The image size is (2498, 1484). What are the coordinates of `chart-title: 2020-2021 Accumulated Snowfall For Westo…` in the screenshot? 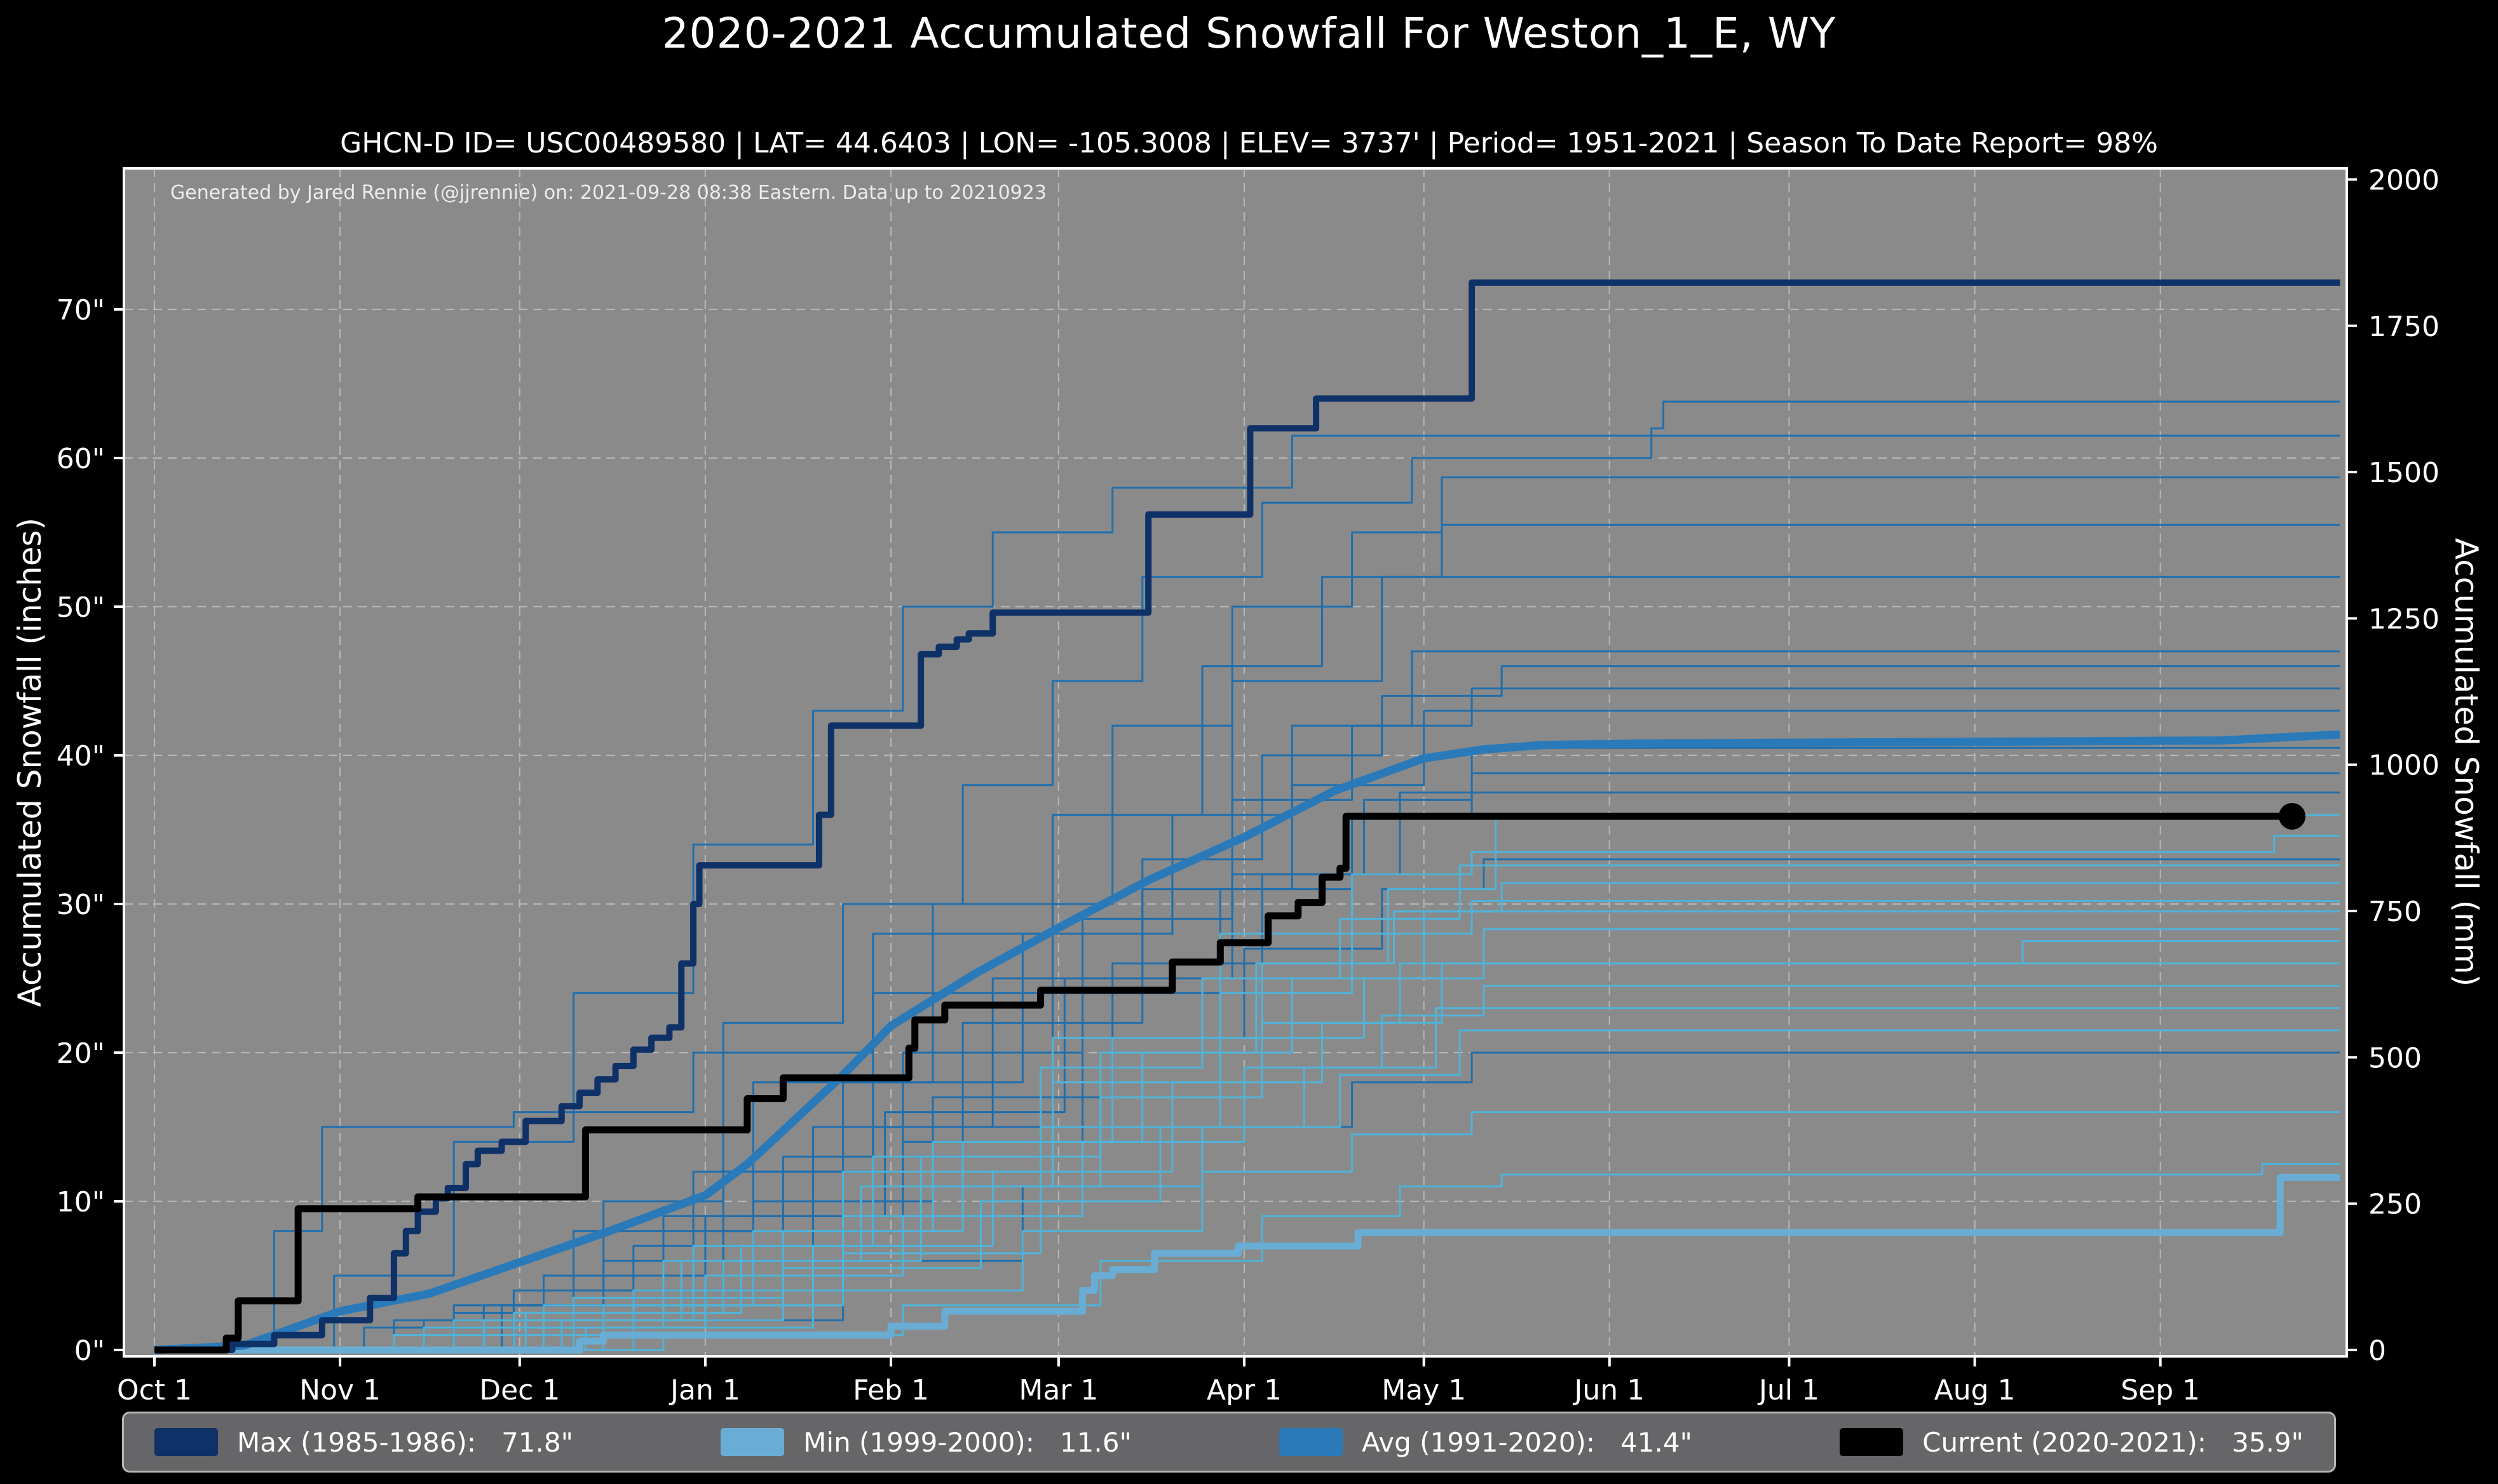 It's located at (1249, 33).